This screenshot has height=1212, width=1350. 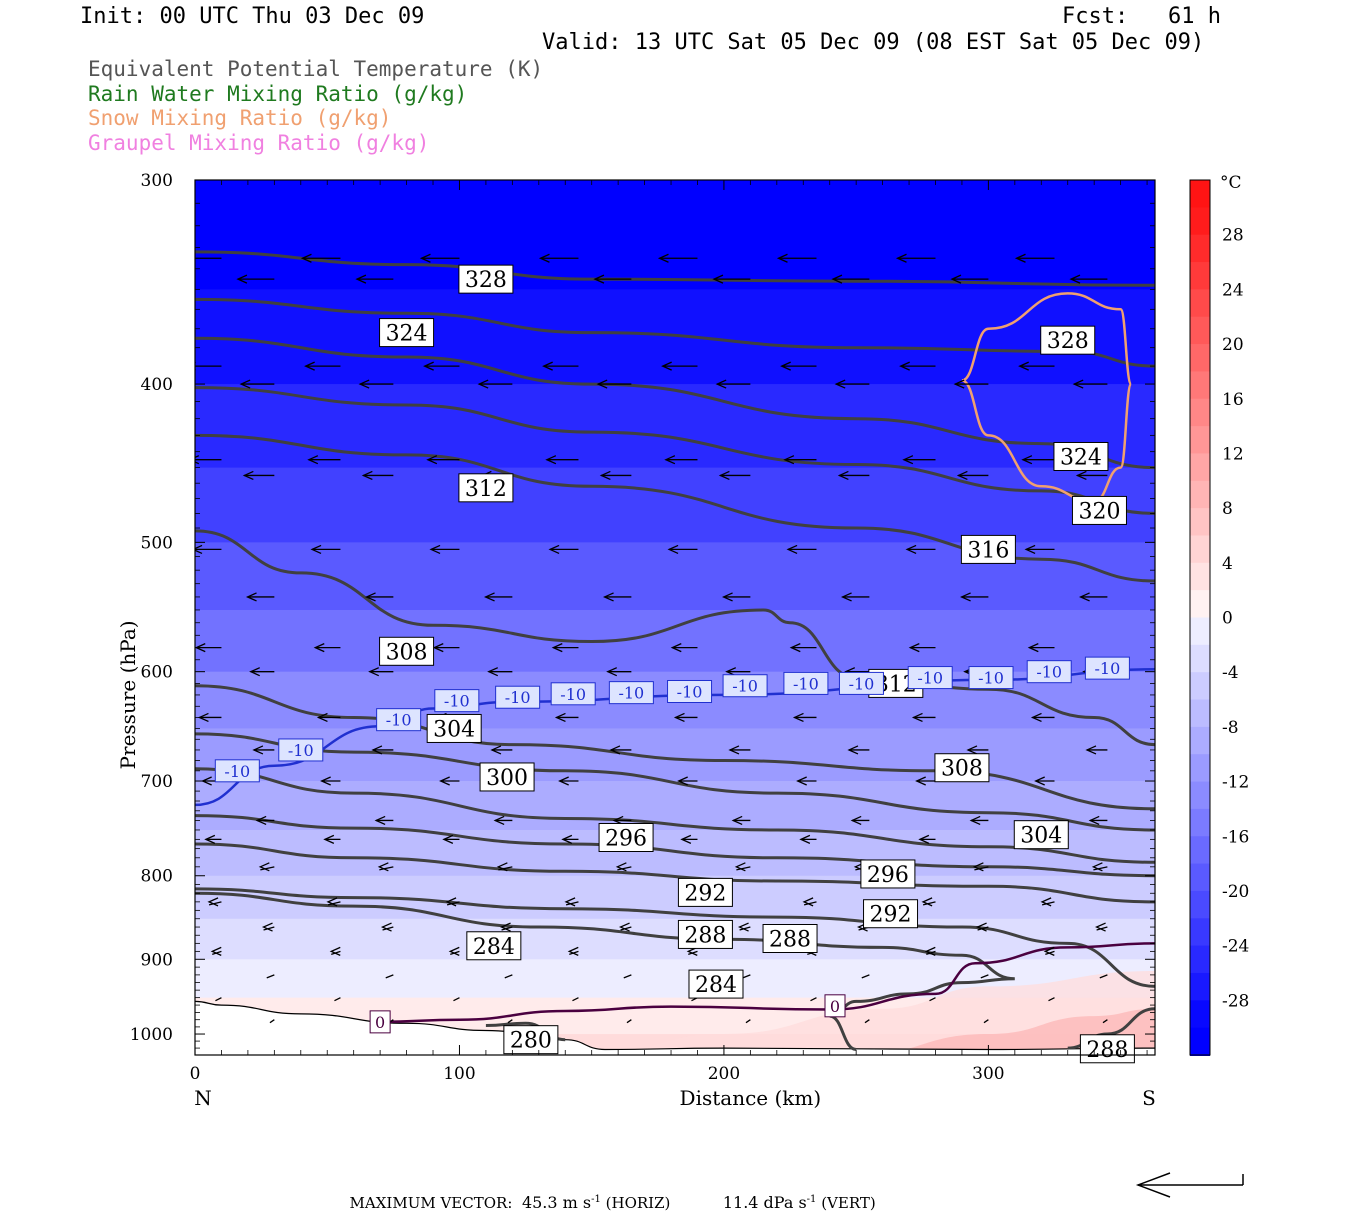 I want to click on theta-e-label: 292, so click(x=705, y=892).